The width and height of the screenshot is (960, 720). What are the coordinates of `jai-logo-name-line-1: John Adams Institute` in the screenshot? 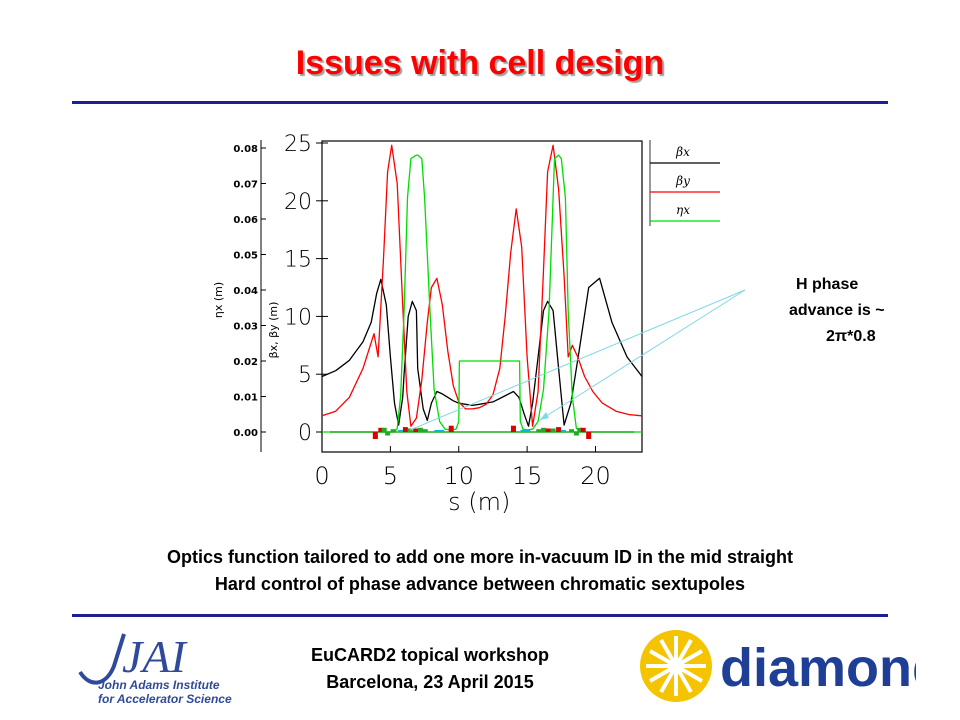 It's located at (159, 685).